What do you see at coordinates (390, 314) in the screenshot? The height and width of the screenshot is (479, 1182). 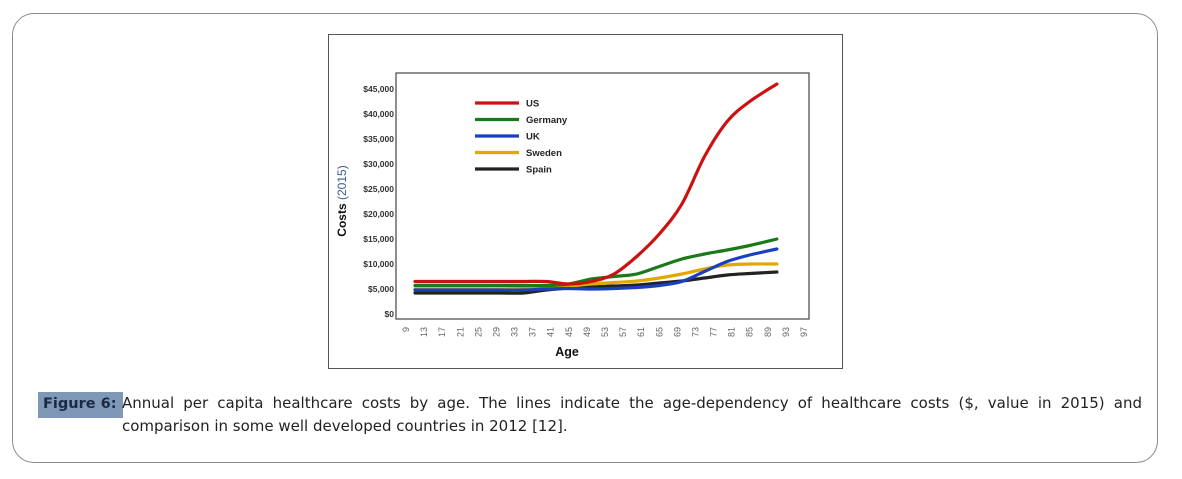 I see `y-tick-label: $0` at bounding box center [390, 314].